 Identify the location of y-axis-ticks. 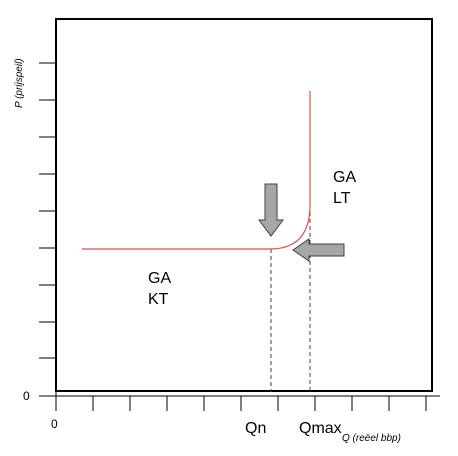
(47, 229).